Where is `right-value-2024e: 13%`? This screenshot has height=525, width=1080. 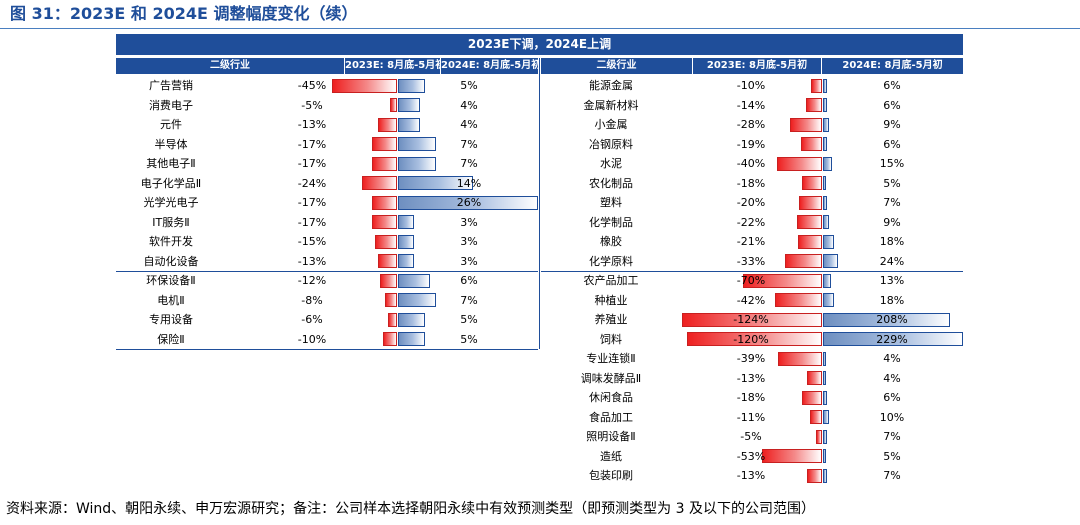 right-value-2024e: 13% is located at coordinates (892, 280).